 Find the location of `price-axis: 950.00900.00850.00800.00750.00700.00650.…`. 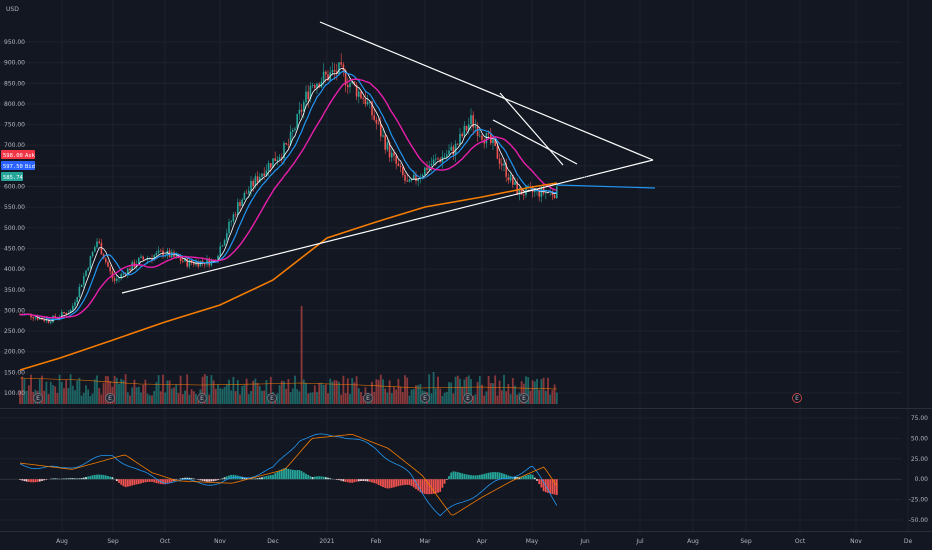

price-axis: 950.00900.00850.00800.00750.00700.00650.… is located at coordinates (14, 218).